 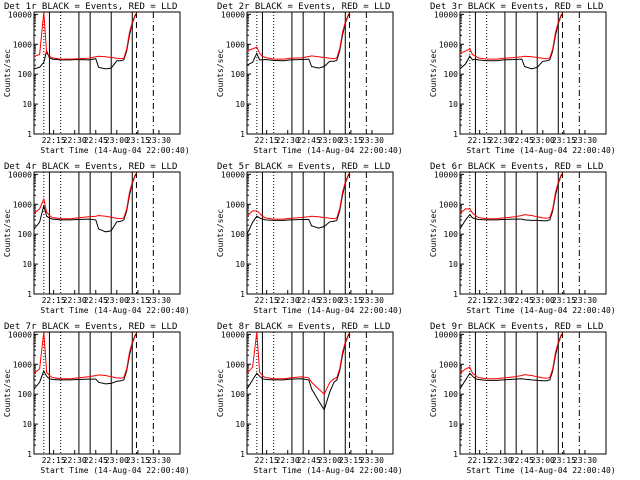 What do you see at coordinates (516, 7) in the screenshot?
I see `chart-title: Det 3r BLACK = Events, RED = LLD` at bounding box center [516, 7].